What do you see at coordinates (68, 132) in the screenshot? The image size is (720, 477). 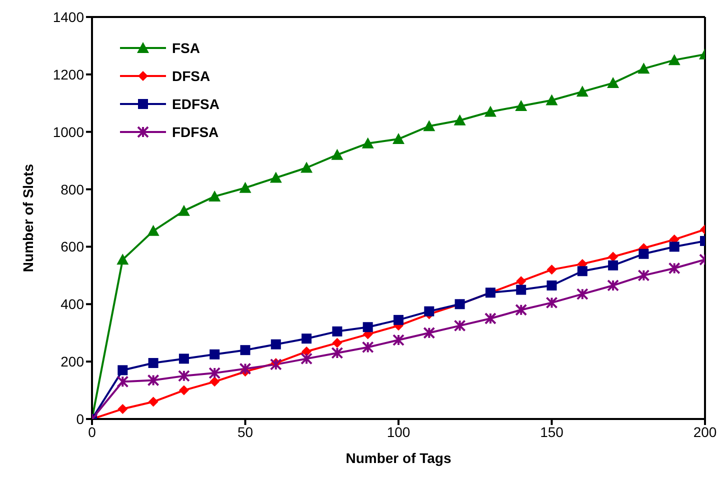 I see `y-tick-label: 1000` at bounding box center [68, 132].